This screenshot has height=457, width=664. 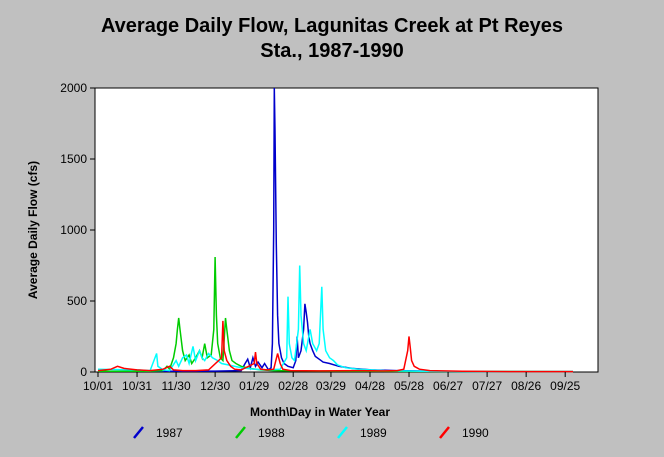 What do you see at coordinates (487, 386) in the screenshot?
I see `x-tick-label: 07/27` at bounding box center [487, 386].